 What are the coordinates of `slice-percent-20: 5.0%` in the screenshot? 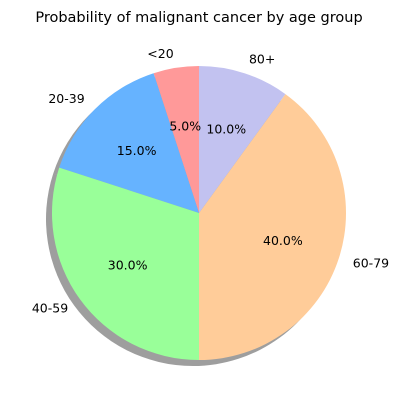 It's located at (185, 125).